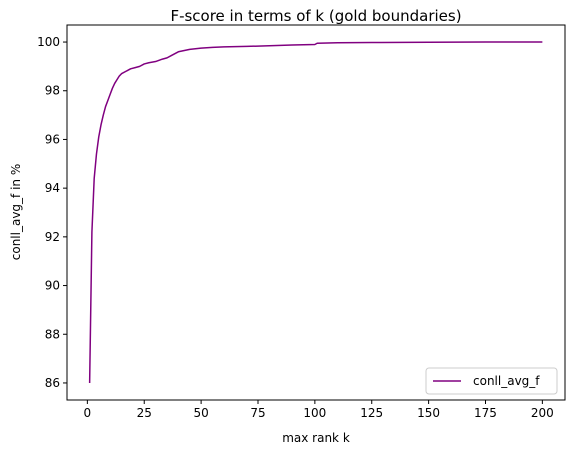  I want to click on x-tick-label: 175, so click(485, 413).